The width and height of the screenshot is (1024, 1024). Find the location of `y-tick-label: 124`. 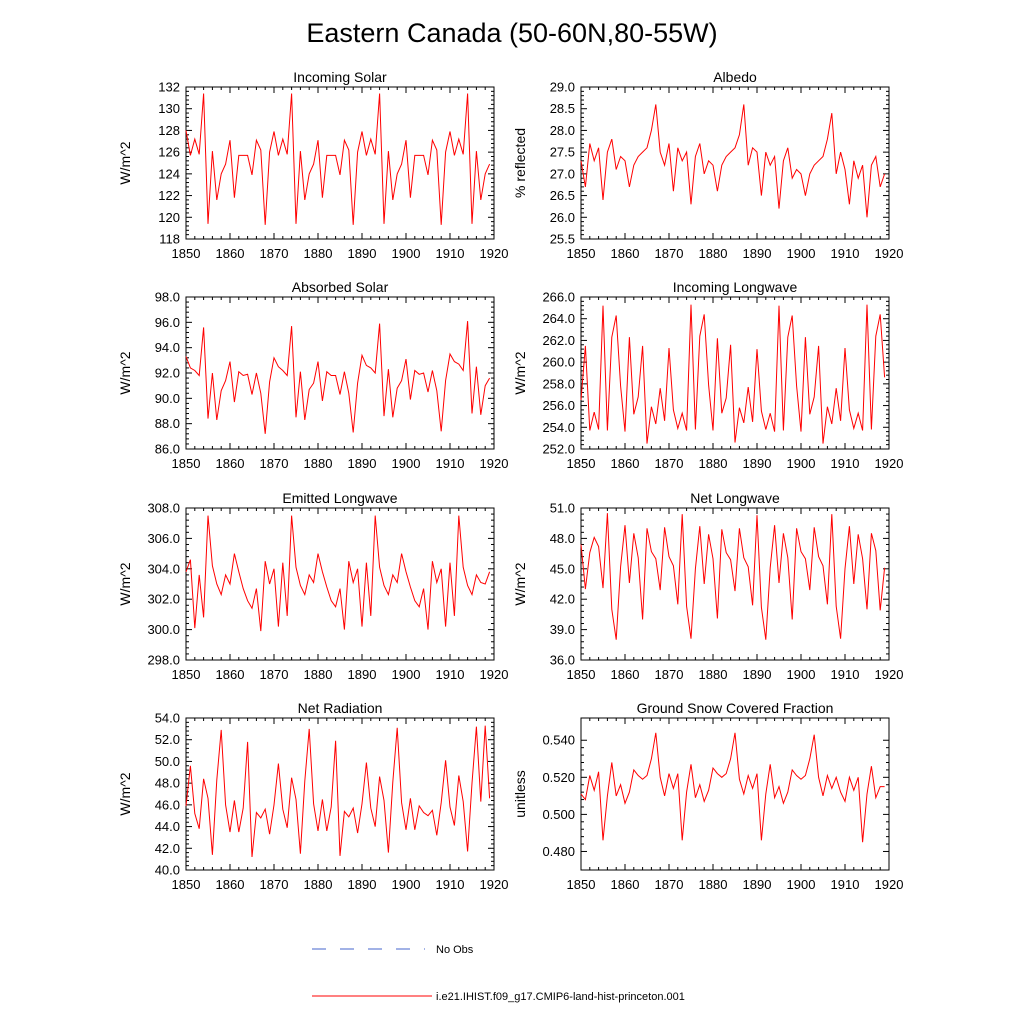

y-tick-label: 124 is located at coordinates (169, 173).